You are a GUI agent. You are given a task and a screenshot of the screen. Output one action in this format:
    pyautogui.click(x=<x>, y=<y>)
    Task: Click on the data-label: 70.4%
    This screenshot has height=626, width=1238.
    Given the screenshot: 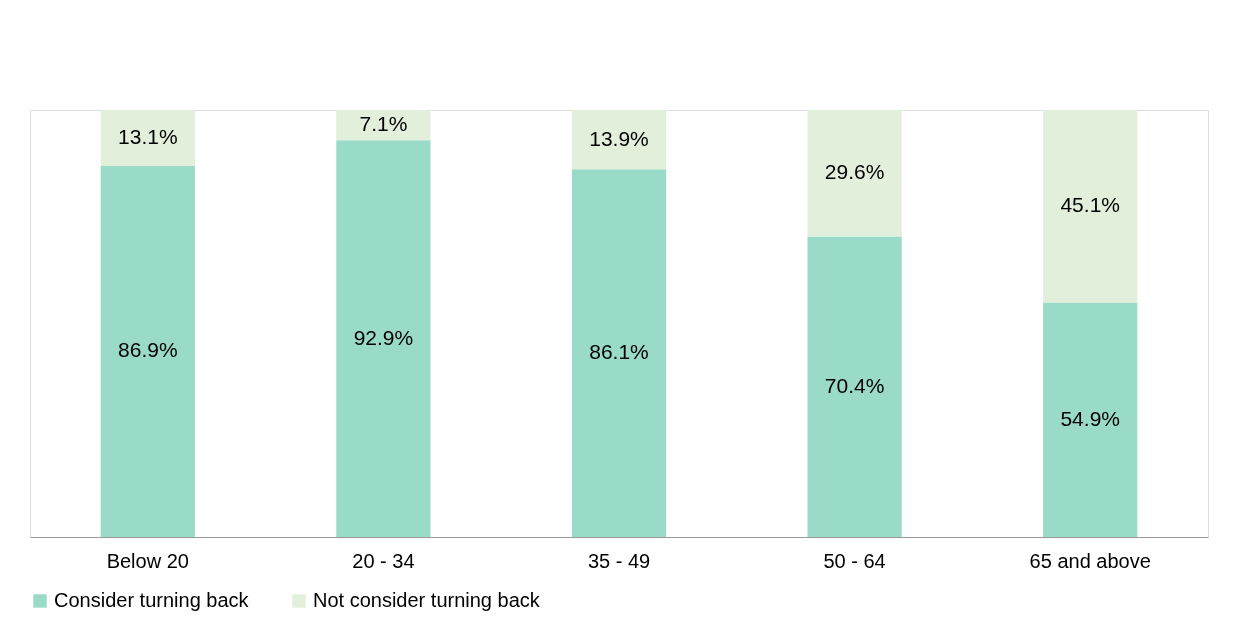 What is the action you would take?
    pyautogui.click(x=854, y=385)
    